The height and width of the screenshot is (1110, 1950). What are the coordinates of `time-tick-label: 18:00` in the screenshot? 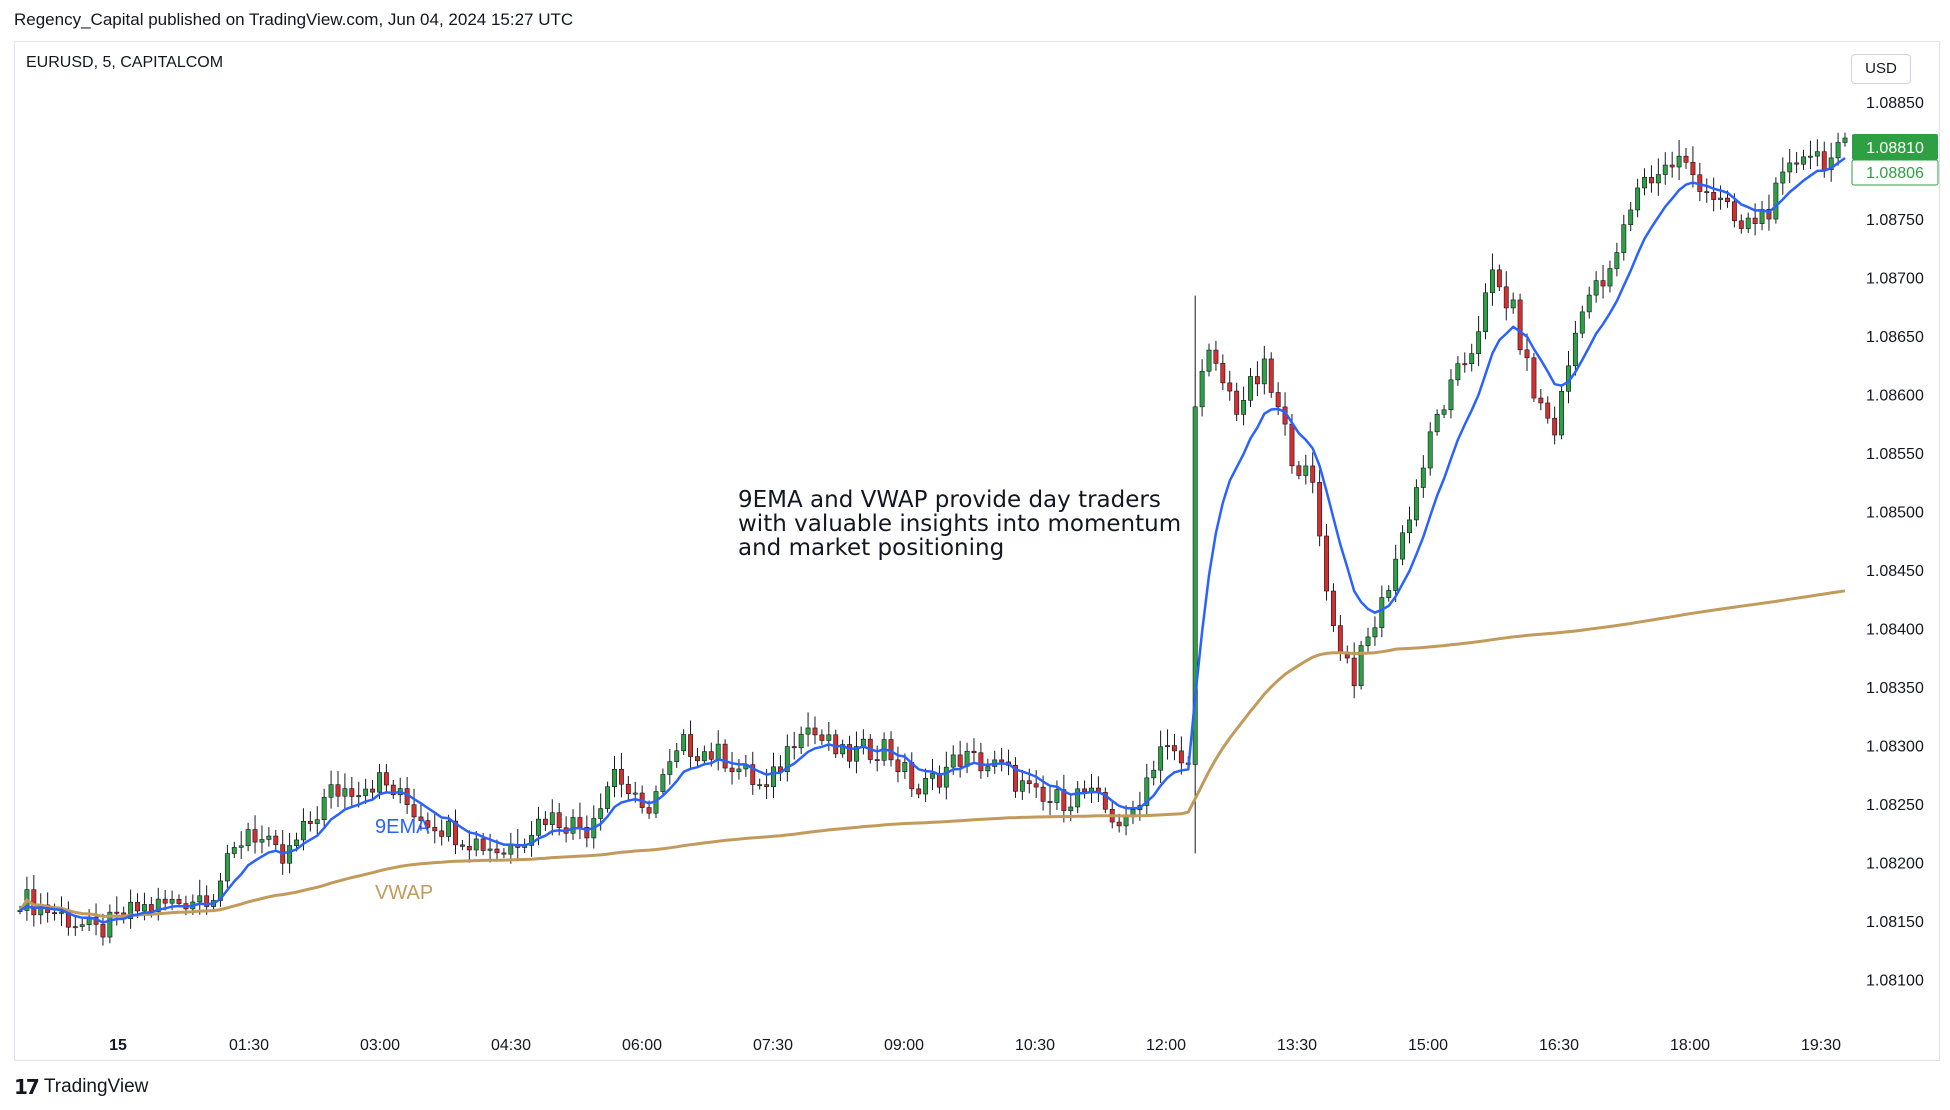 It's located at (1690, 1045).